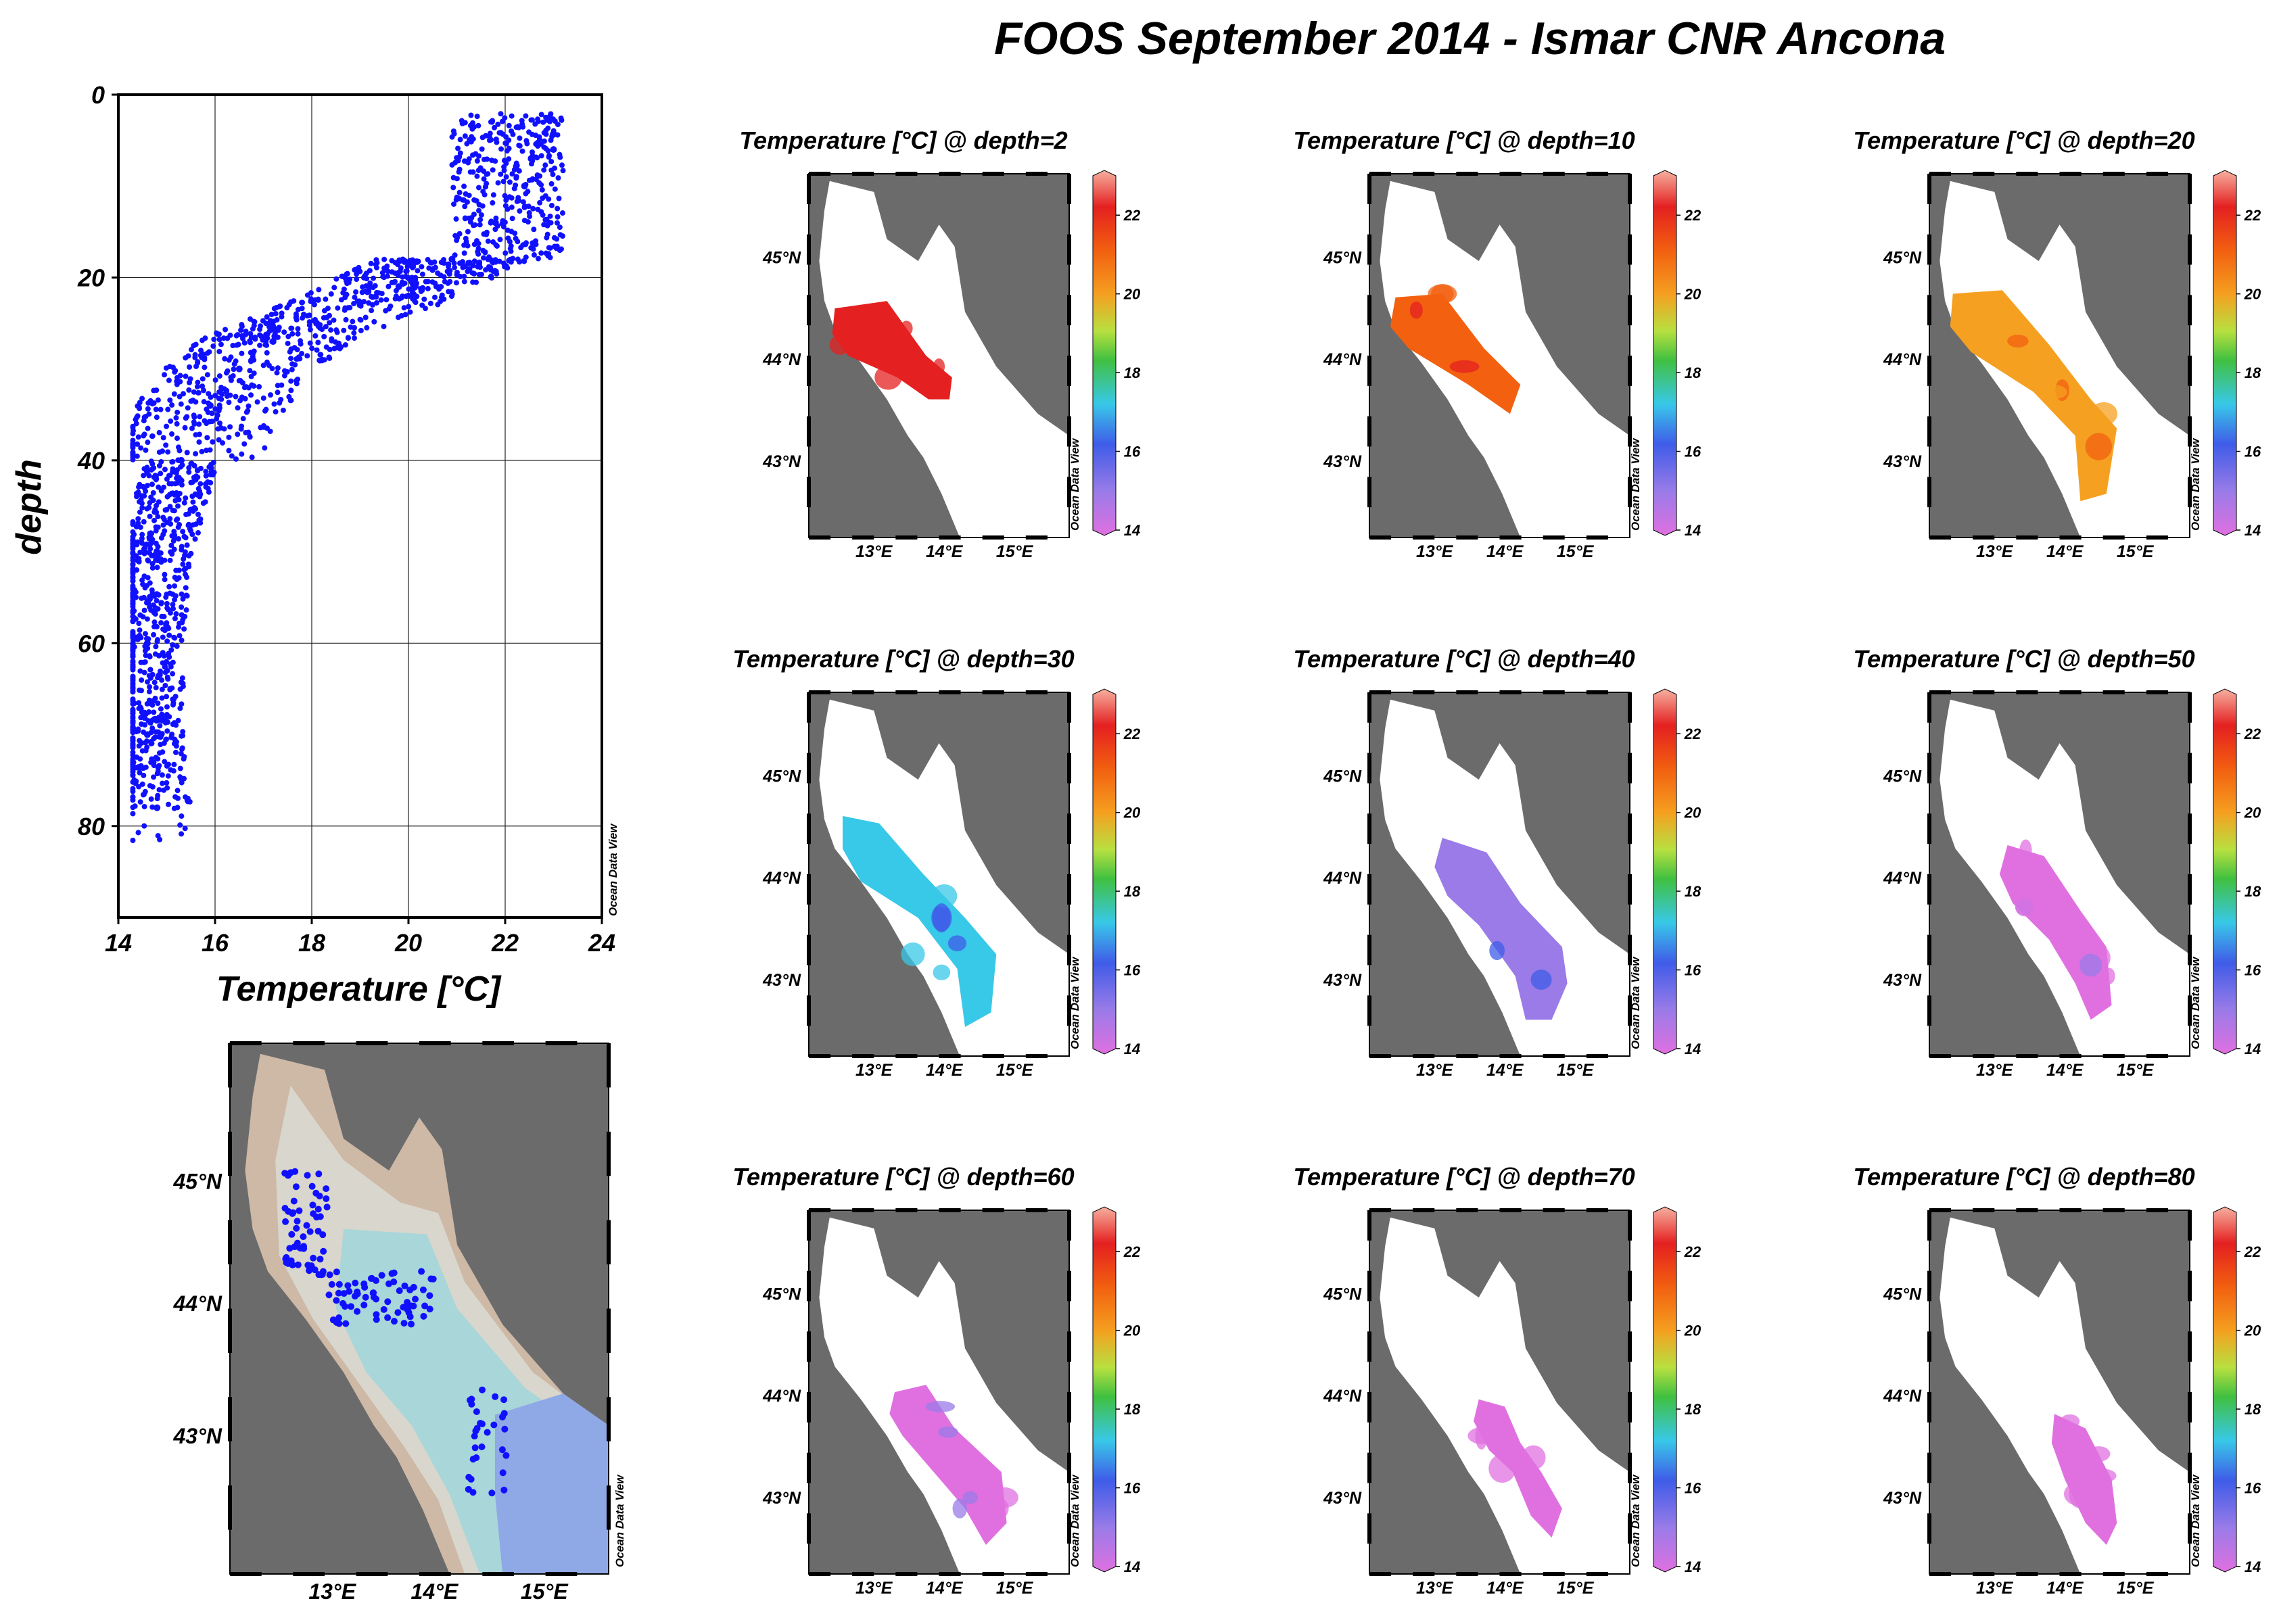 This screenshot has height=1624, width=2279. What do you see at coordinates (1903, 257) in the screenshot?
I see `lat-tick-label: 45°N` at bounding box center [1903, 257].